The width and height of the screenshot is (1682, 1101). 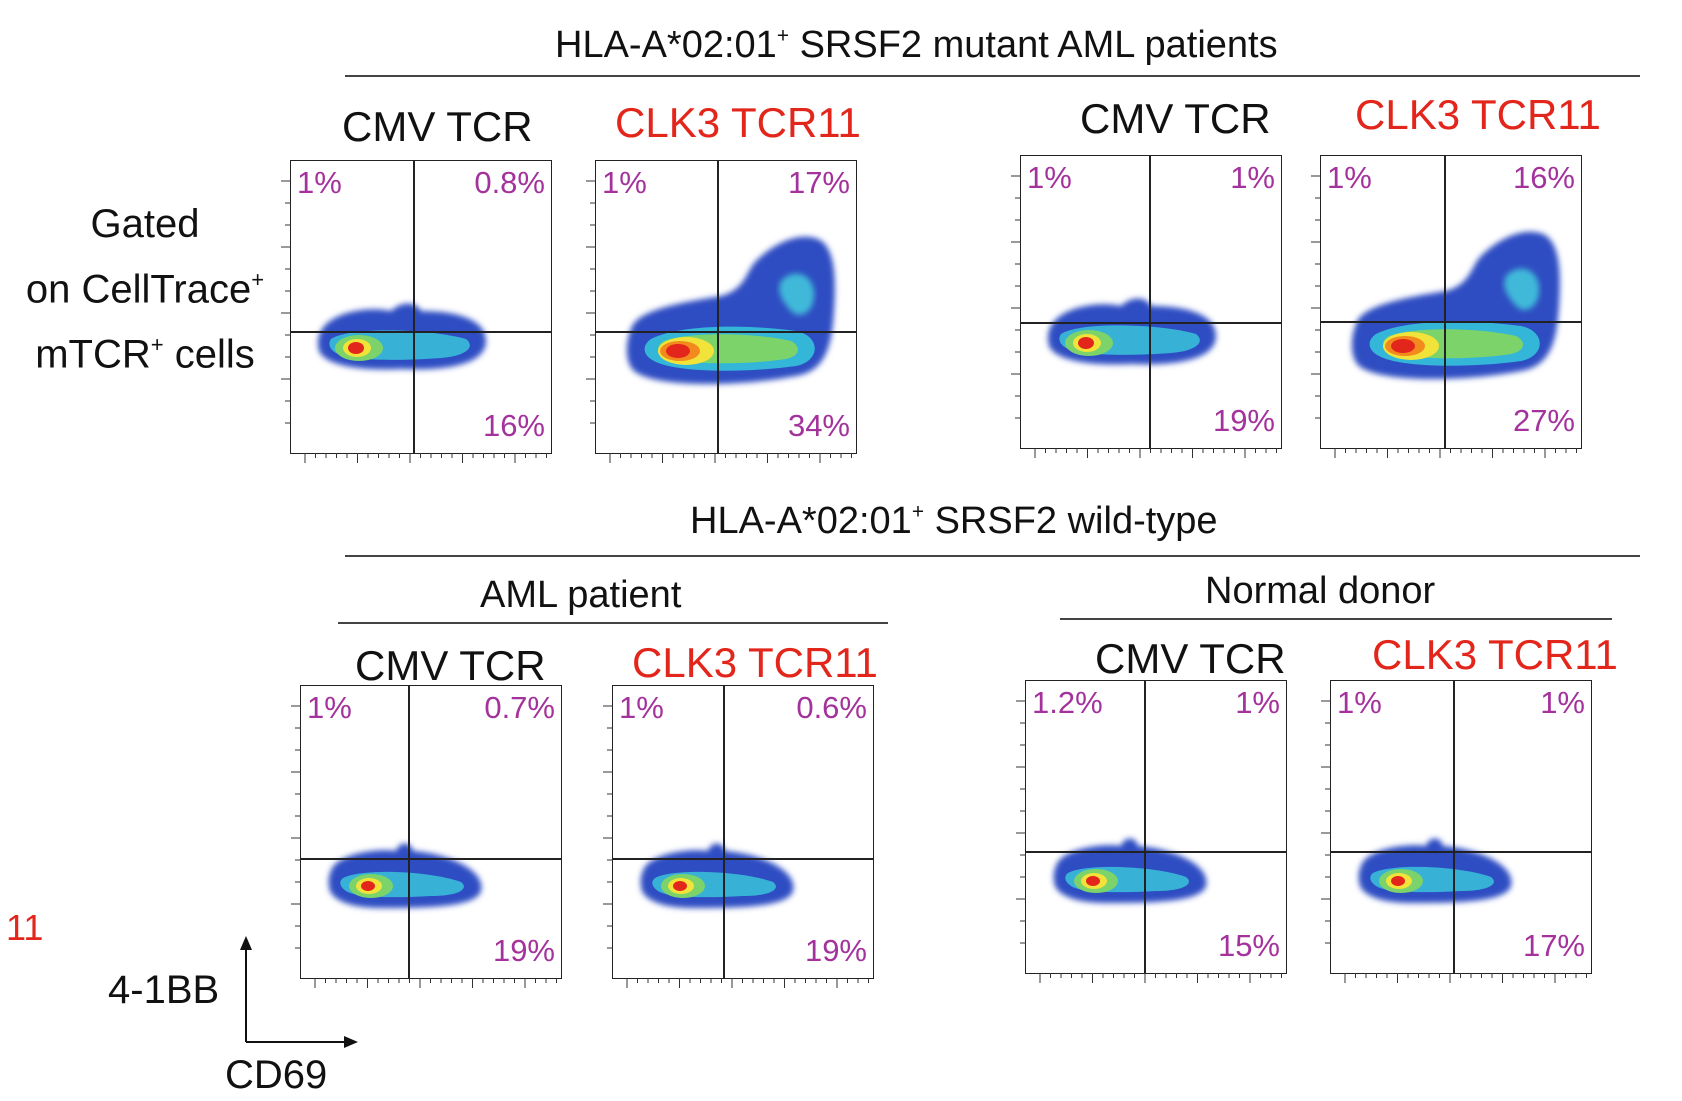 I want to click on flow-plot-5: 1% 0.7% 19%, so click(x=426, y=836).